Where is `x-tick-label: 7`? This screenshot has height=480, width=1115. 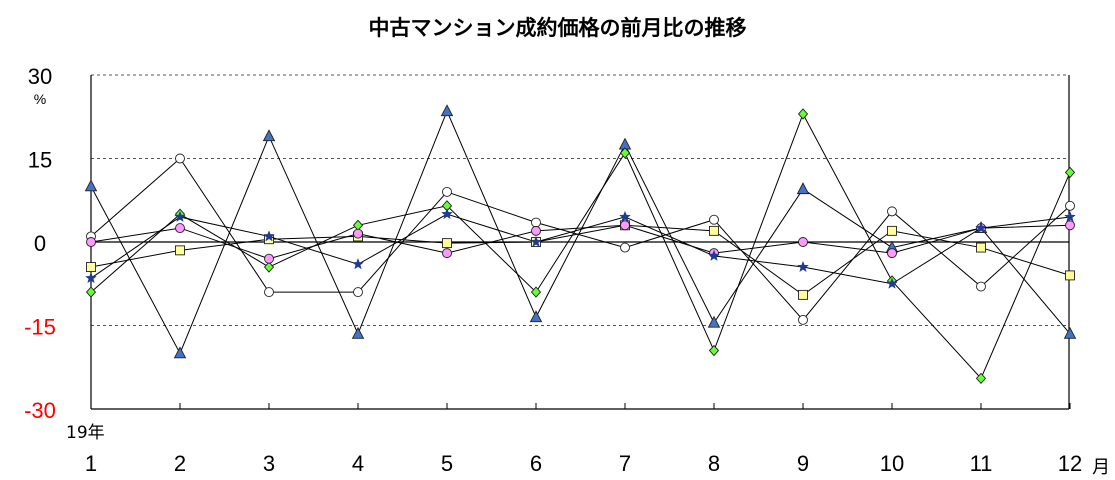
x-tick-label: 7 is located at coordinates (625, 463).